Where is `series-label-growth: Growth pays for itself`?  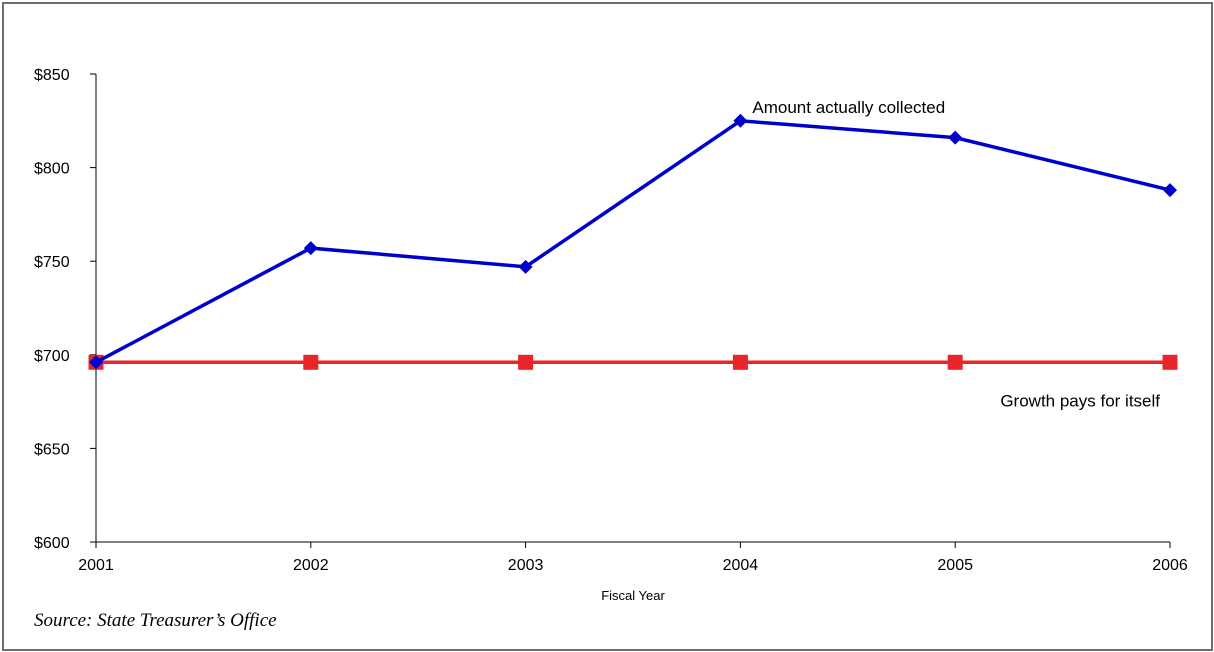 series-label-growth: Growth pays for itself is located at coordinates (1080, 400).